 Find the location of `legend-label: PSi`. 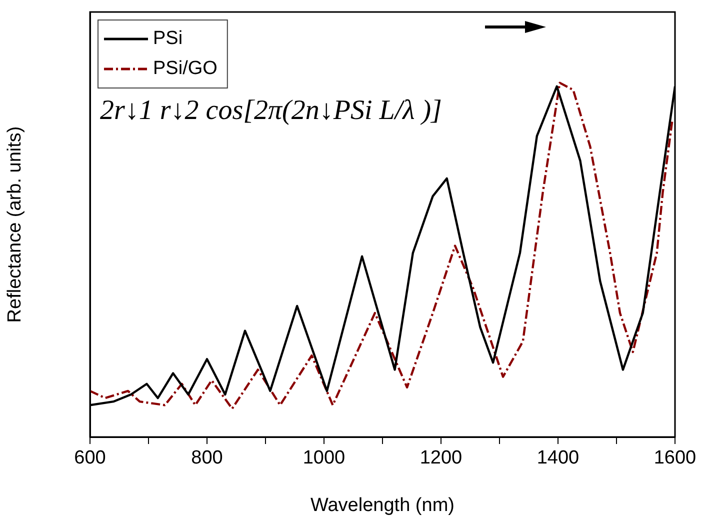

legend-label: PSi is located at coordinates (168, 39).